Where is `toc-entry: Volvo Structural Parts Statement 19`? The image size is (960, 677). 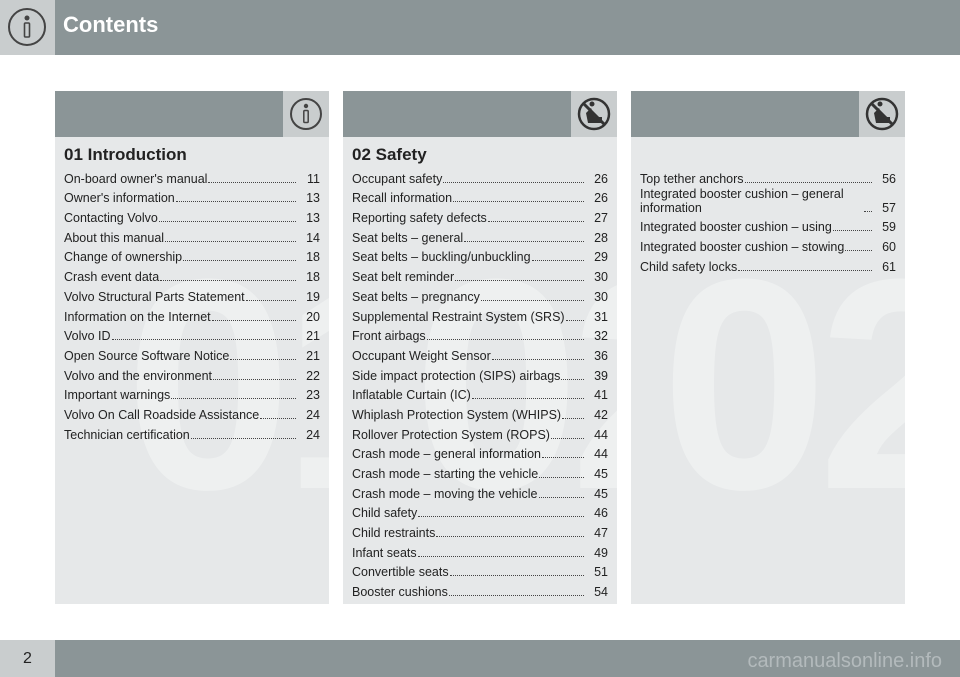
toc-entry: Volvo Structural Parts Statement 19 is located at coordinates (192, 294).